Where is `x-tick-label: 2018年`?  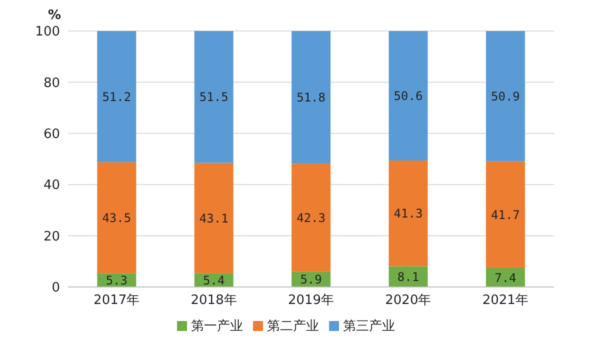
x-tick-label: 2018年 is located at coordinates (213, 300).